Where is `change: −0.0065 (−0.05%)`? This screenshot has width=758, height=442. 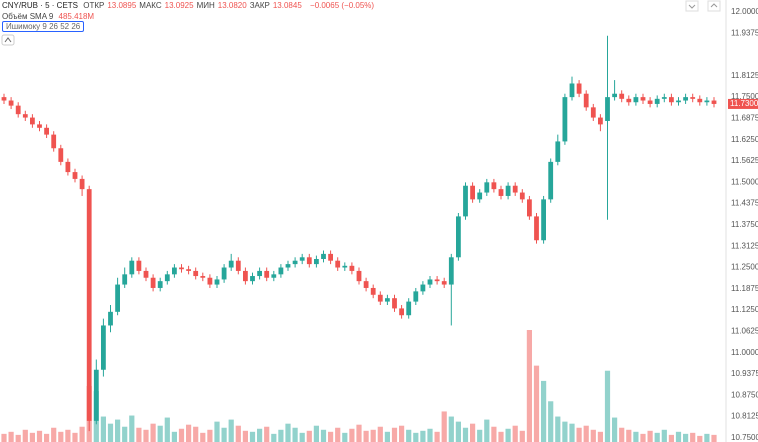 change: −0.0065 (−0.05%) is located at coordinates (342, 5).